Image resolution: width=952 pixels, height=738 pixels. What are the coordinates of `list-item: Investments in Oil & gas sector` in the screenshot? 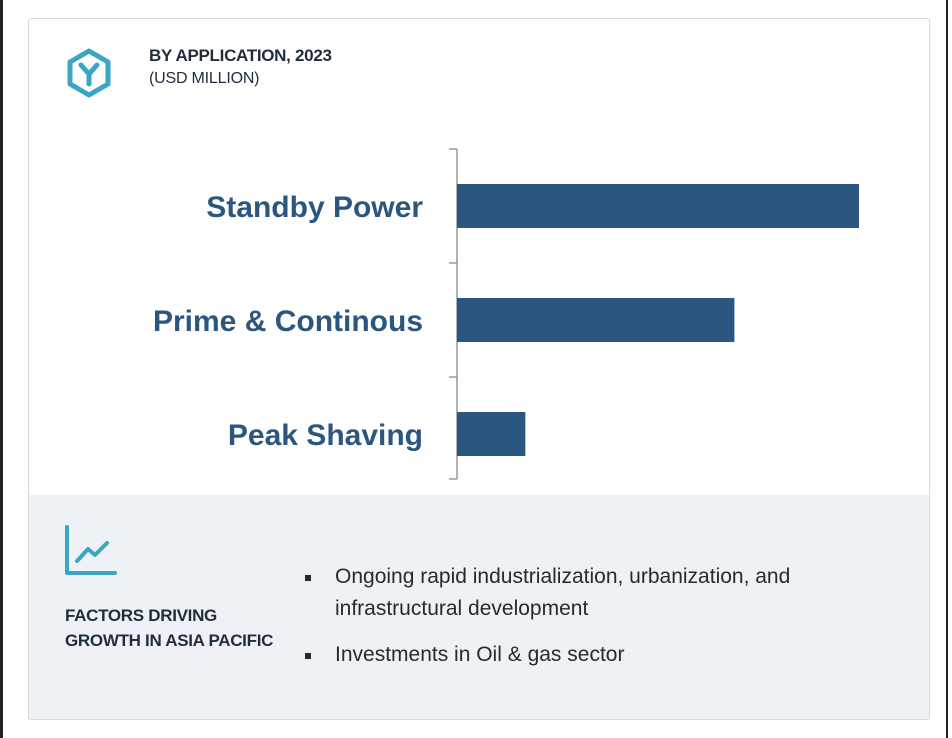 It's located at (605, 655).